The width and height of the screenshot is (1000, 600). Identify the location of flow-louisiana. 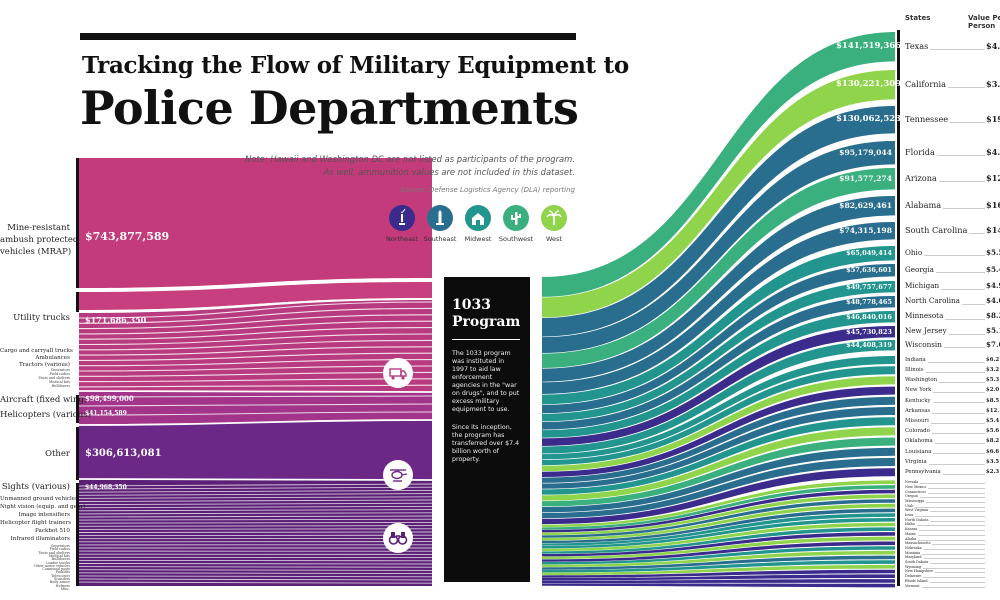
(718, 480).